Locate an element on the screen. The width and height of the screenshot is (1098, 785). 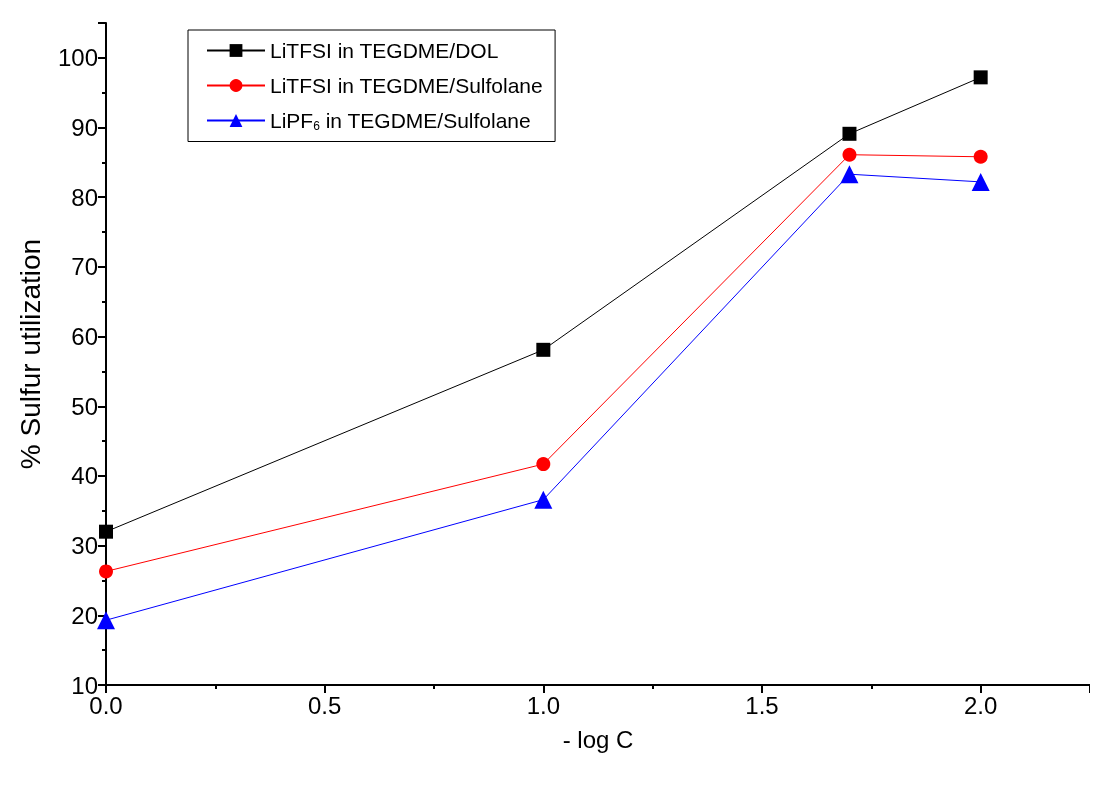
x-tick-label: 1.5 is located at coordinates (762, 705).